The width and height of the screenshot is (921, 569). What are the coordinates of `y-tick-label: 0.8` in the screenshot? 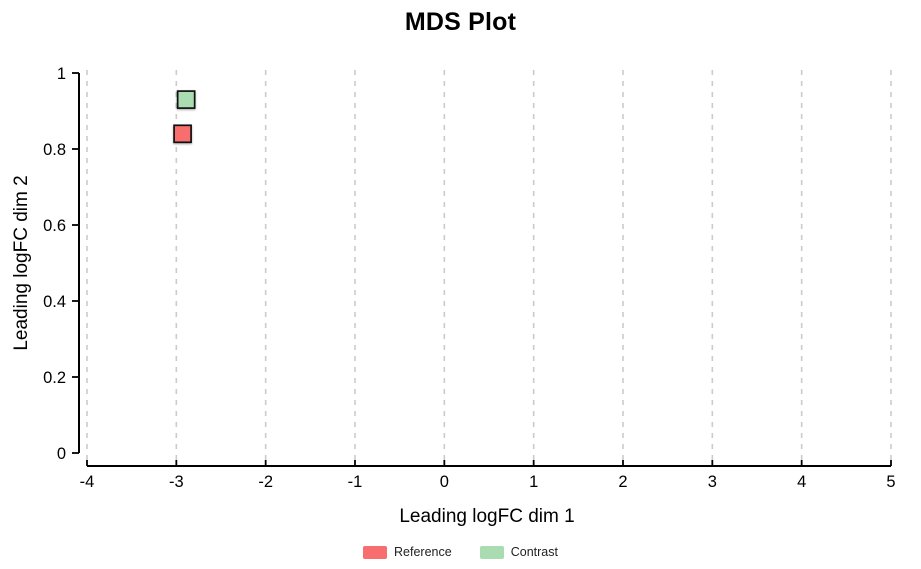 It's located at (54, 150).